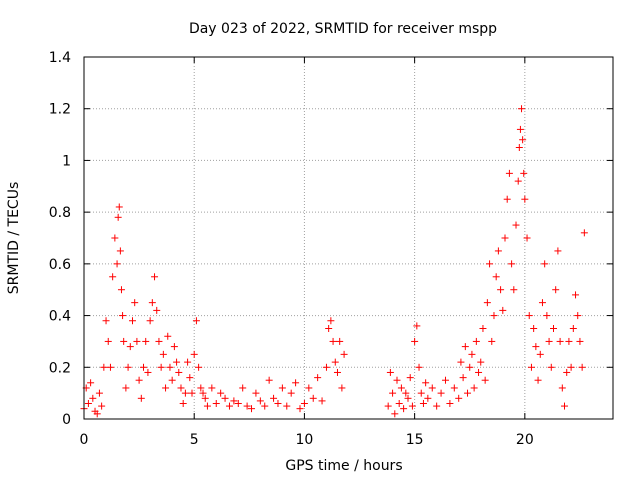 This screenshot has height=480, width=640. What do you see at coordinates (66, 161) in the screenshot?
I see `y-tick-label: 1` at bounding box center [66, 161].